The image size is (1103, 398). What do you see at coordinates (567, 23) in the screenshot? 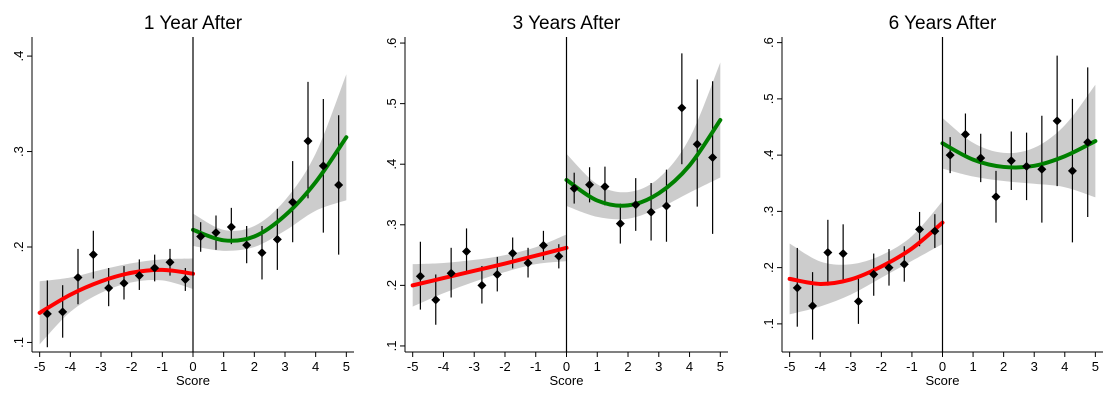
I see `panel-title: 3 Years After` at bounding box center [567, 23].